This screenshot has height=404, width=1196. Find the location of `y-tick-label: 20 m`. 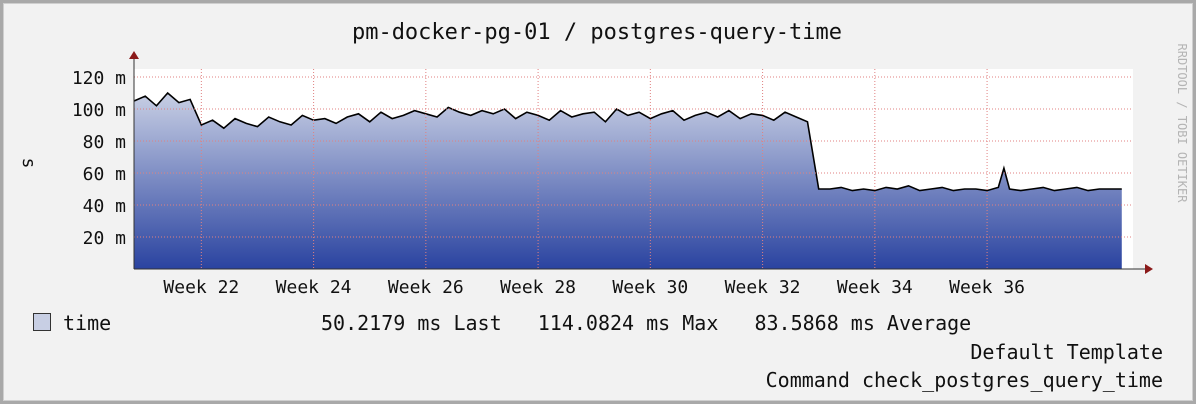

y-tick-label: 20 m is located at coordinates (104, 238).